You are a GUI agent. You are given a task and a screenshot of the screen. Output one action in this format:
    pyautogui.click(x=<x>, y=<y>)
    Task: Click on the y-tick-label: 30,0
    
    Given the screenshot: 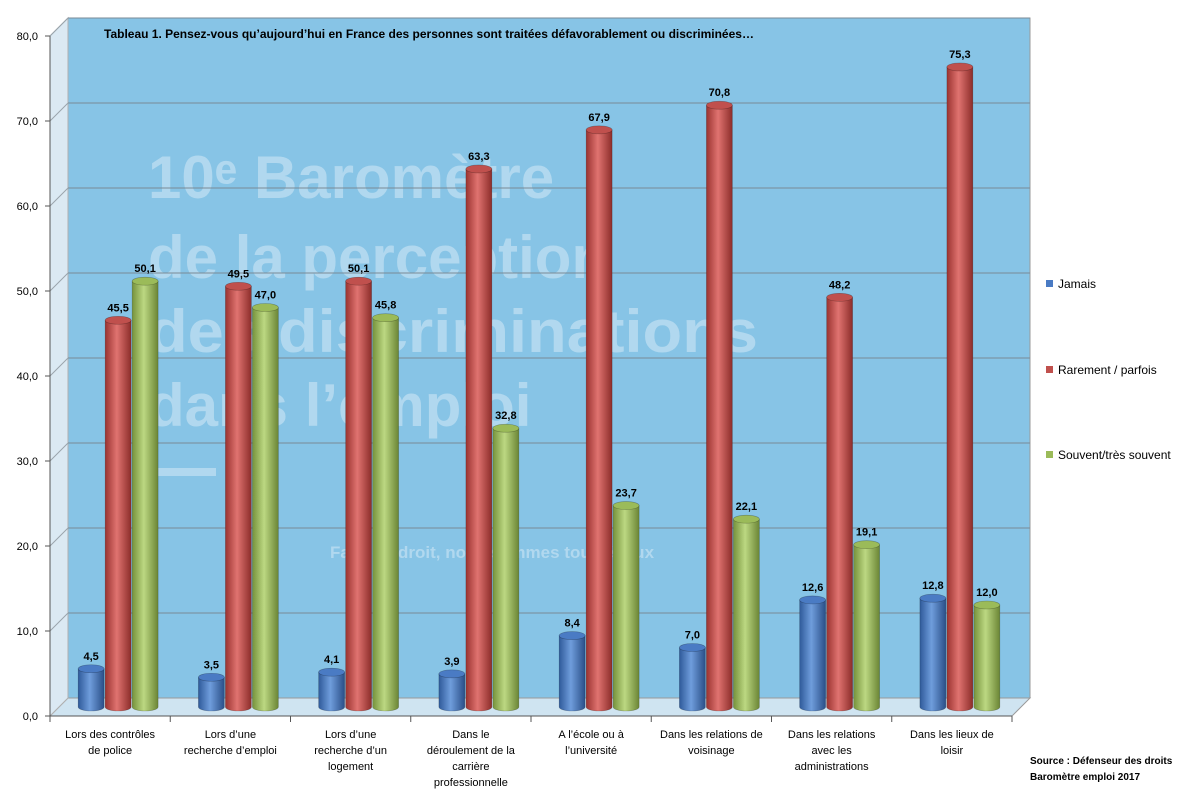 What is the action you would take?
    pyautogui.click(x=27, y=462)
    